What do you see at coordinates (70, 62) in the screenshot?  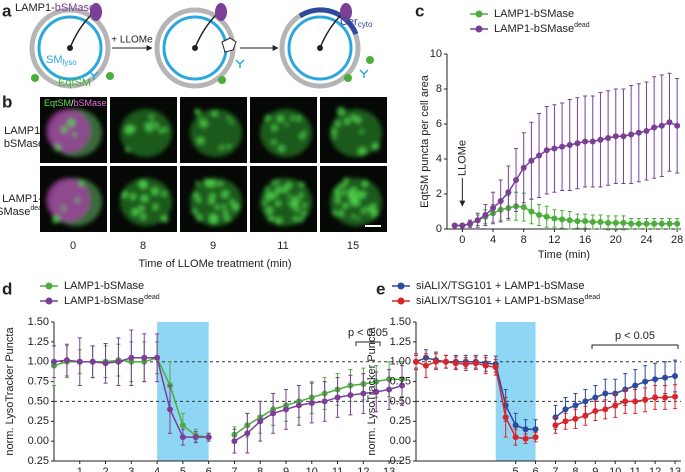 I see `sm-subscript: lyso` at bounding box center [70, 62].